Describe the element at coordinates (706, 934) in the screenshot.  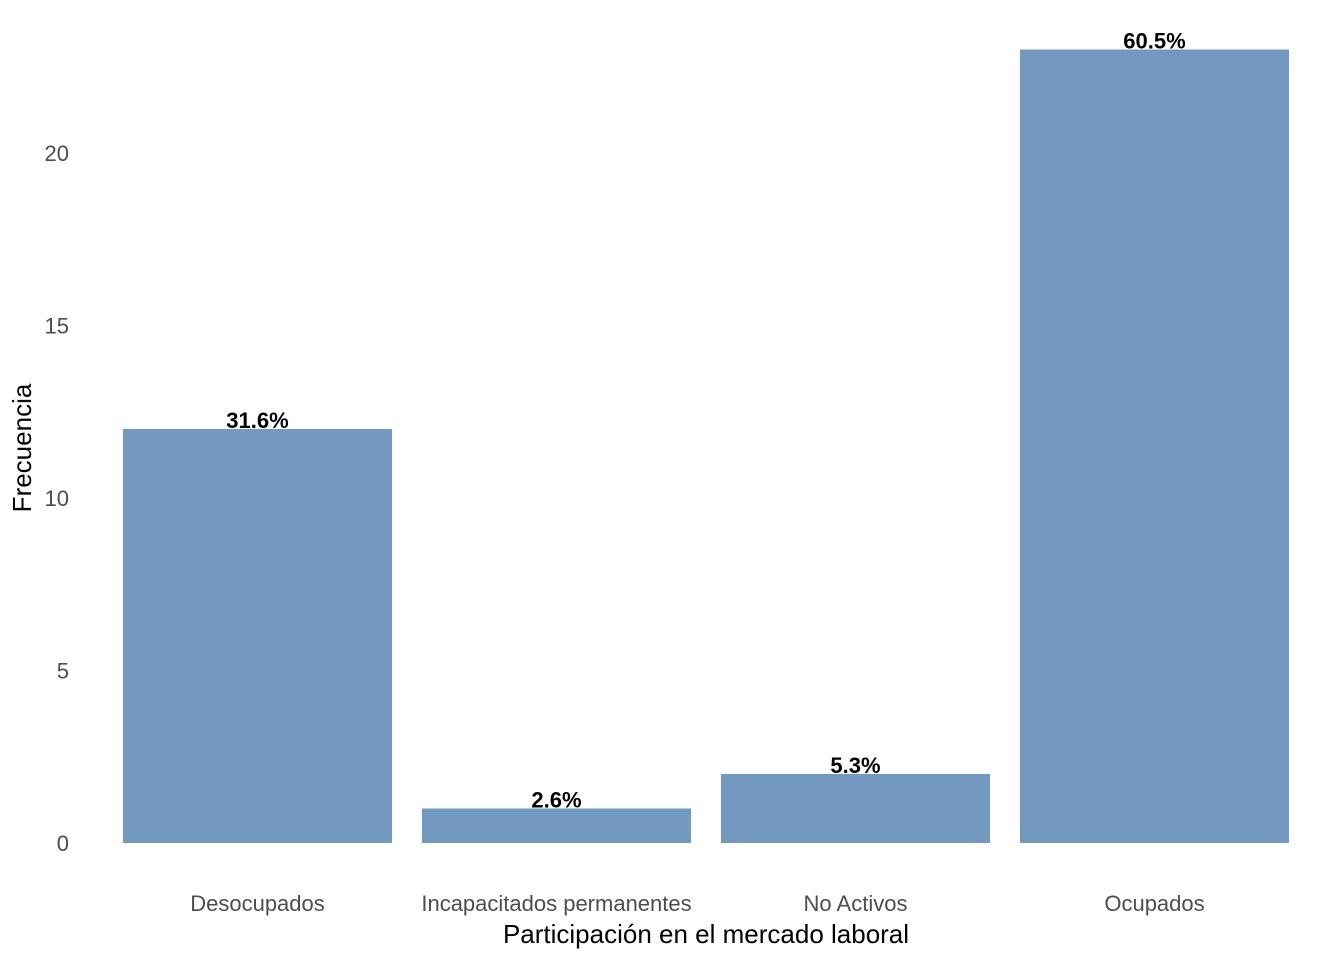
I see `x-axis-title: Participación en el mercado laboral` at that location.